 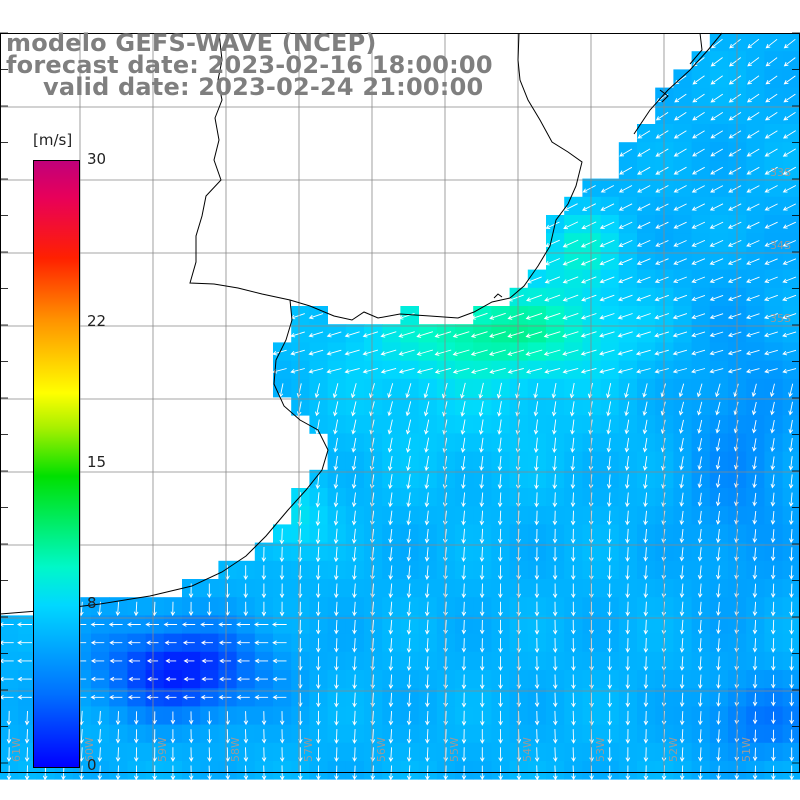 What do you see at coordinates (308, 749) in the screenshot?
I see `longitude-label: 57W` at bounding box center [308, 749].